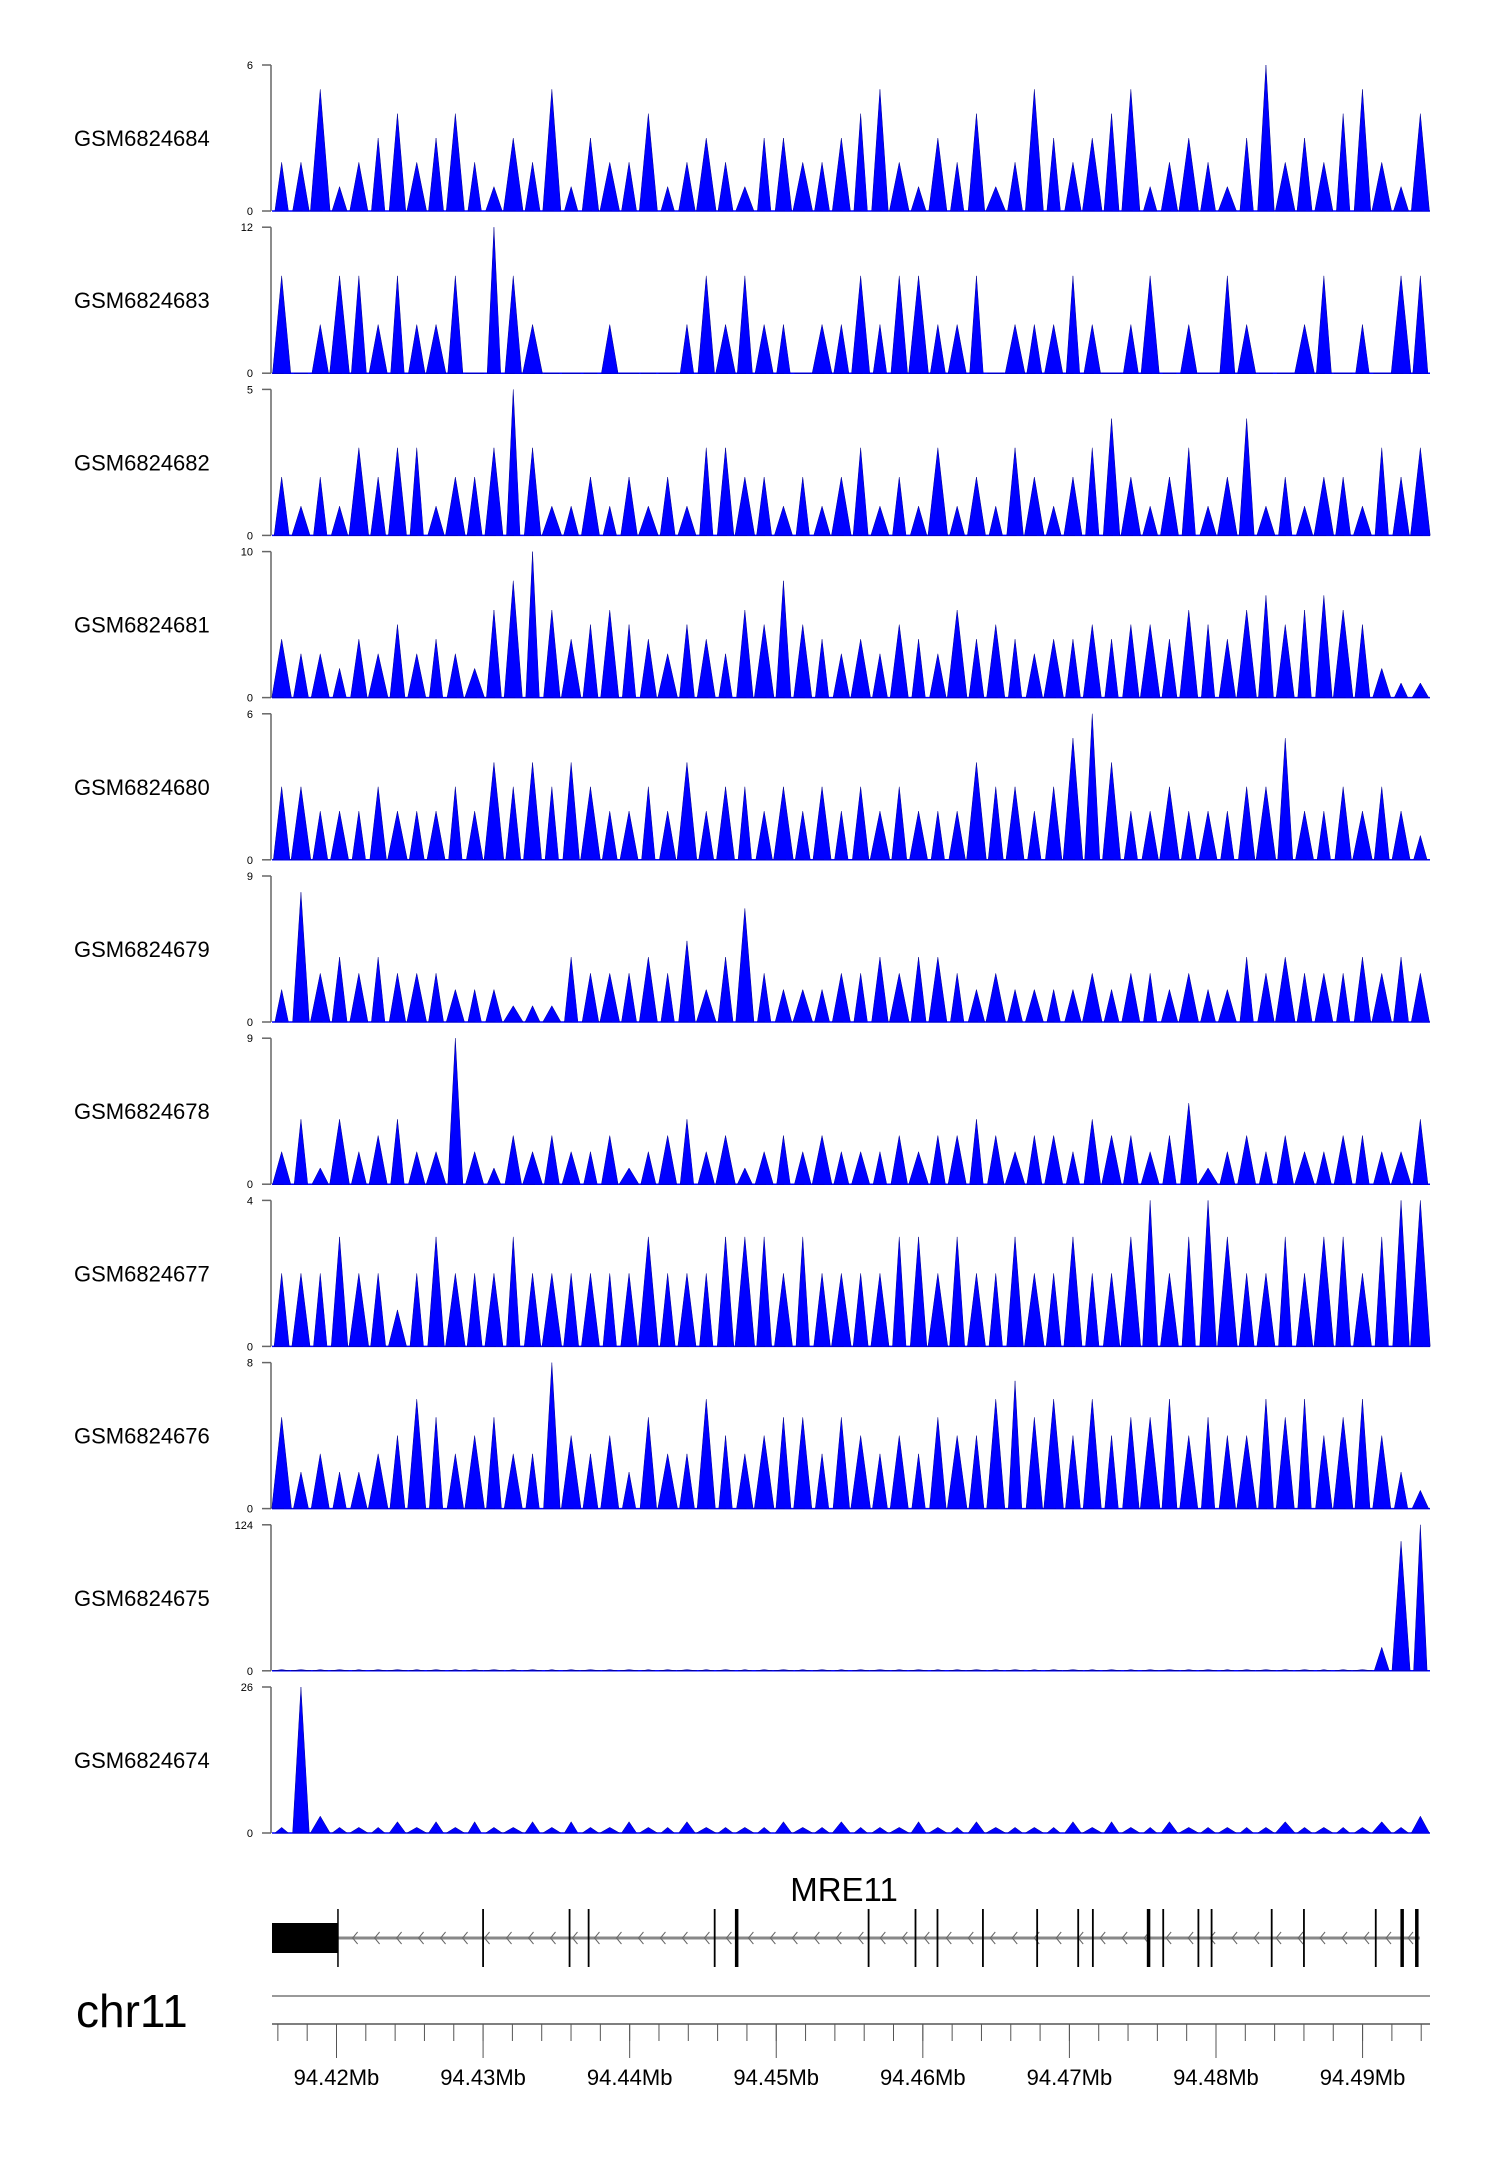 The height and width of the screenshot is (2170, 1500). I want to click on track-GSM6824681: GSM6824681 10 0, so click(752, 626).